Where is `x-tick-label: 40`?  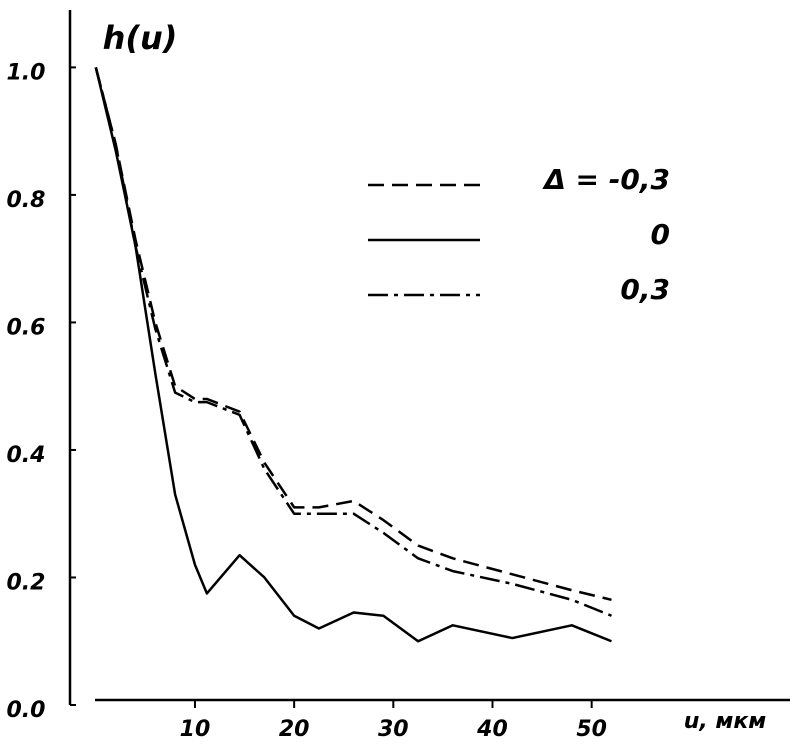
x-tick-label: 40 is located at coordinates (492, 729).